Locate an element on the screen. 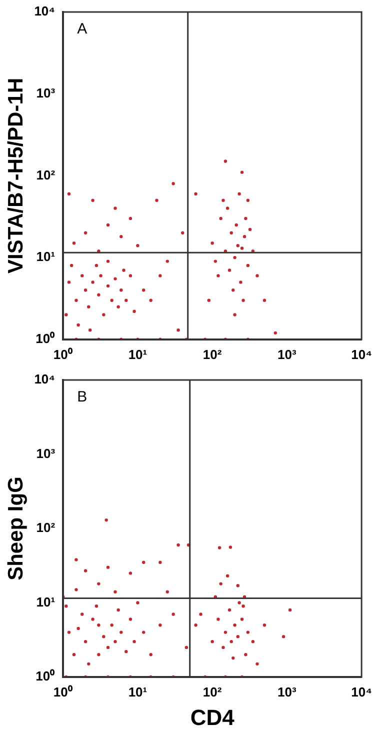  y-axis-title: Sheep IgG is located at coordinates (16, 528).